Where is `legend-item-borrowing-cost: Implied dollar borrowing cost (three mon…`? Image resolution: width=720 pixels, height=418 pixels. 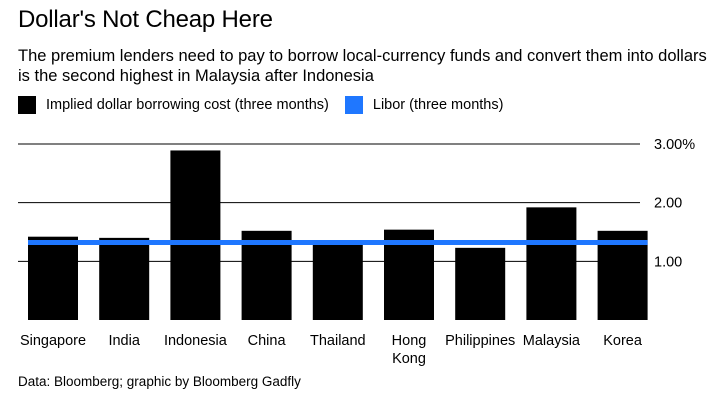
legend-item-borrowing-cost: Implied dollar borrowing cost (three mon… is located at coordinates (173, 105).